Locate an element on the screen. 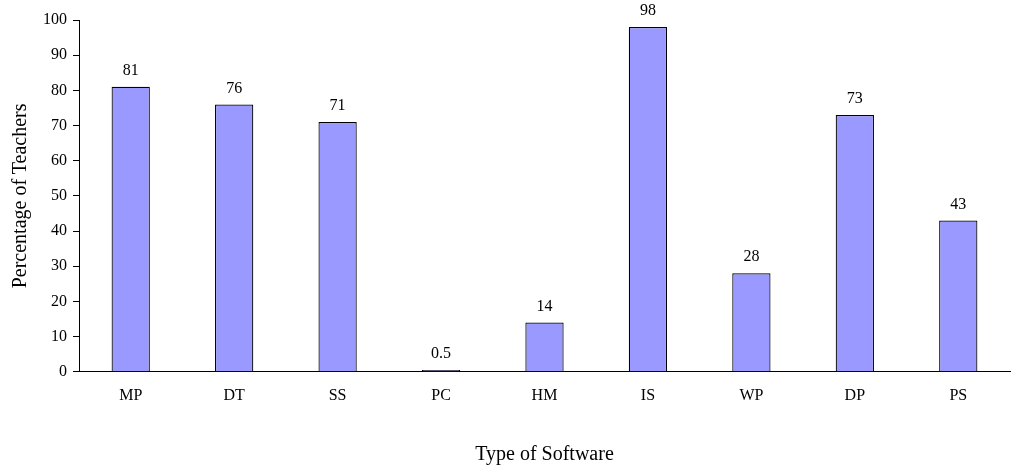  x-tick-label: DP is located at coordinates (855, 394).